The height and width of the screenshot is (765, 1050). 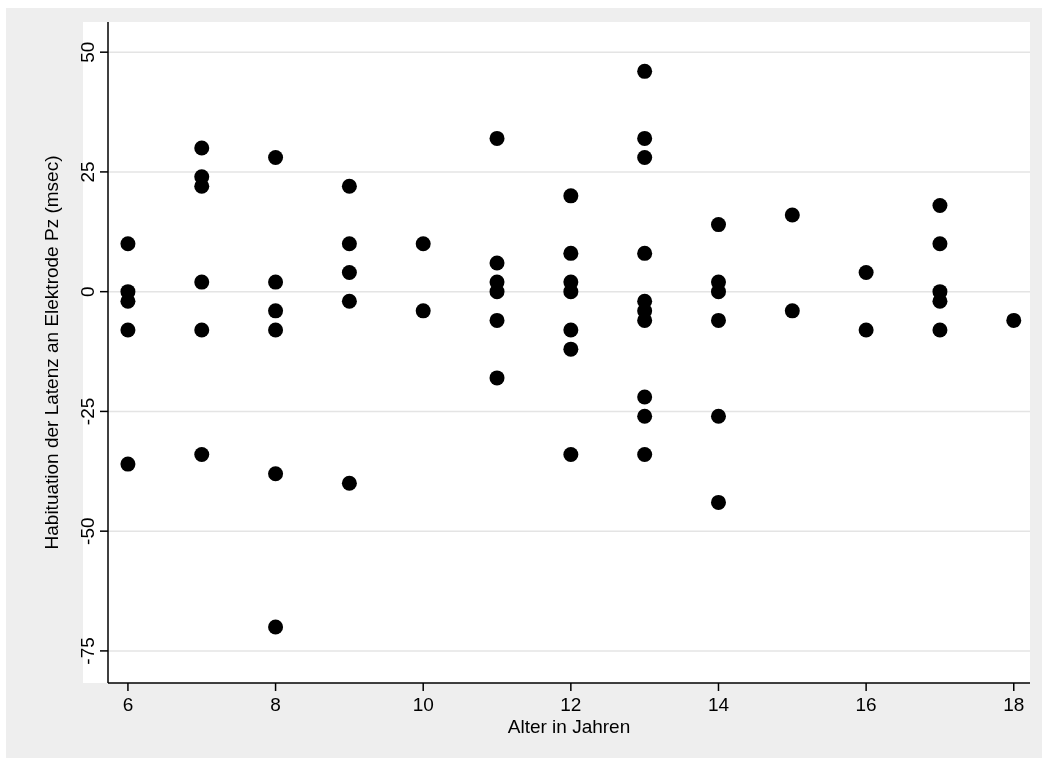 What do you see at coordinates (87, 291) in the screenshot?
I see `y-tick-label: 0` at bounding box center [87, 291].